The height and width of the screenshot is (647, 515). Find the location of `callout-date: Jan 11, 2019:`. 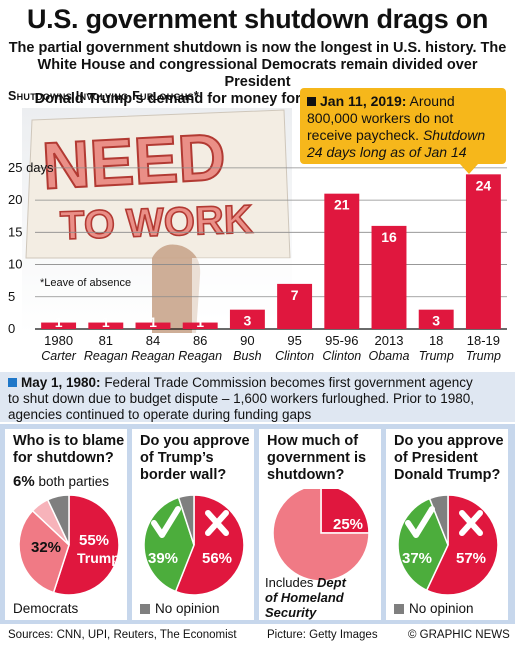

callout-date: Jan 11, 2019: is located at coordinates (363, 101).